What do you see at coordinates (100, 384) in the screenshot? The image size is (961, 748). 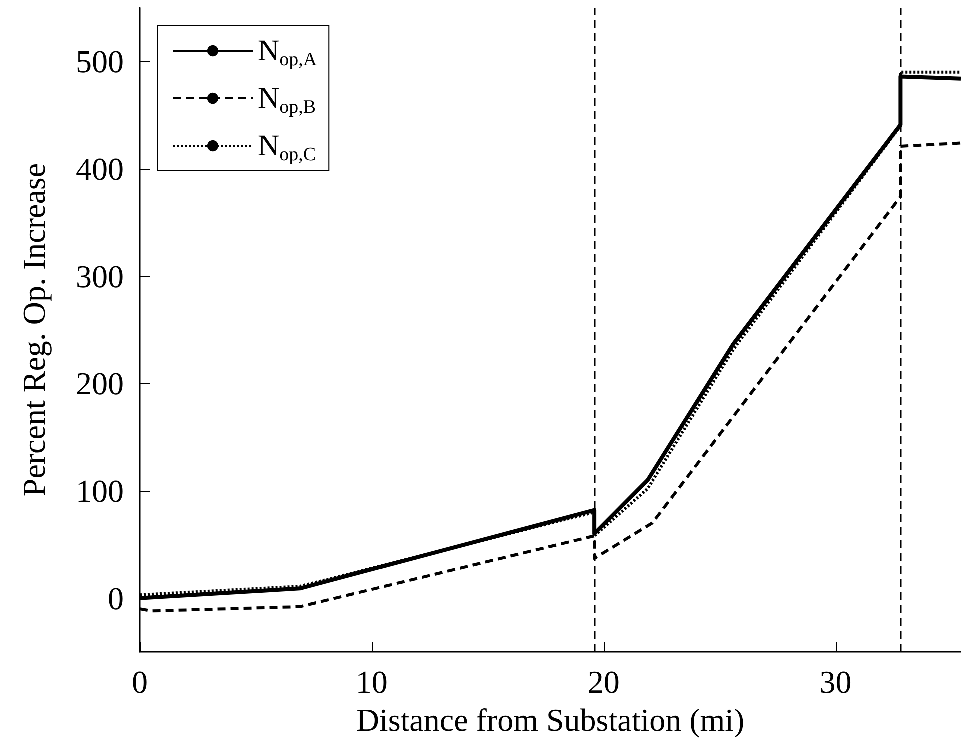 I see `y-tick-label: 200` at bounding box center [100, 384].